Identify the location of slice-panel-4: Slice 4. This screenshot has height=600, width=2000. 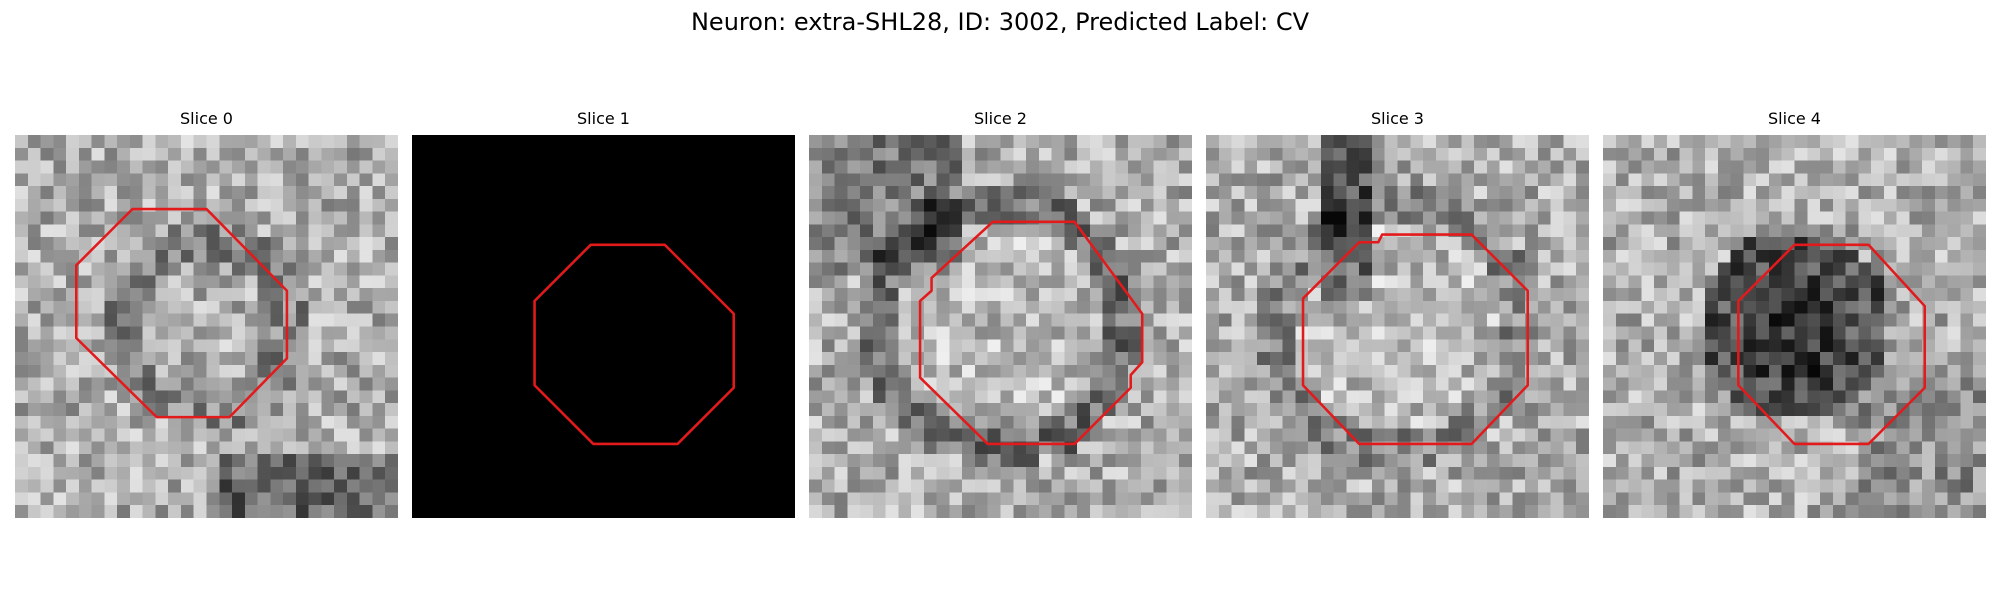
(1794, 313).